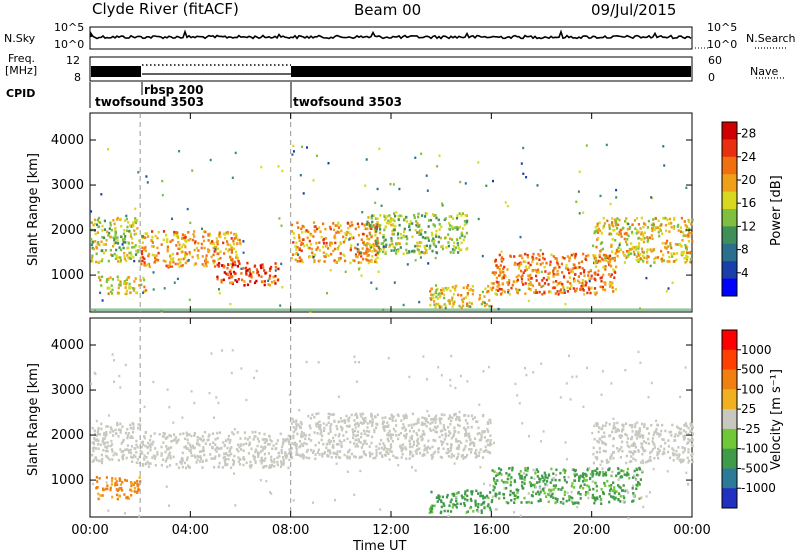 The image size is (800, 554). Describe the element at coordinates (634, 10) in the screenshot. I see `date-title: 09/Jul/2015` at that location.